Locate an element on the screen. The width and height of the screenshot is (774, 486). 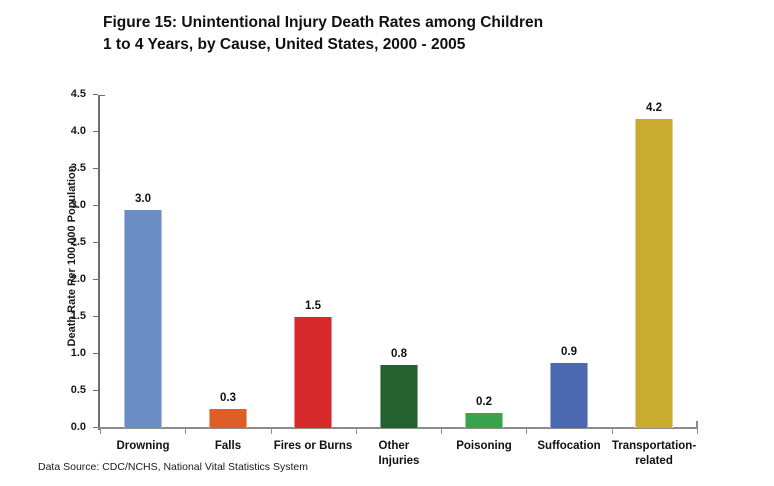
x-category-label: Other Injuries is located at coordinates (399, 454).